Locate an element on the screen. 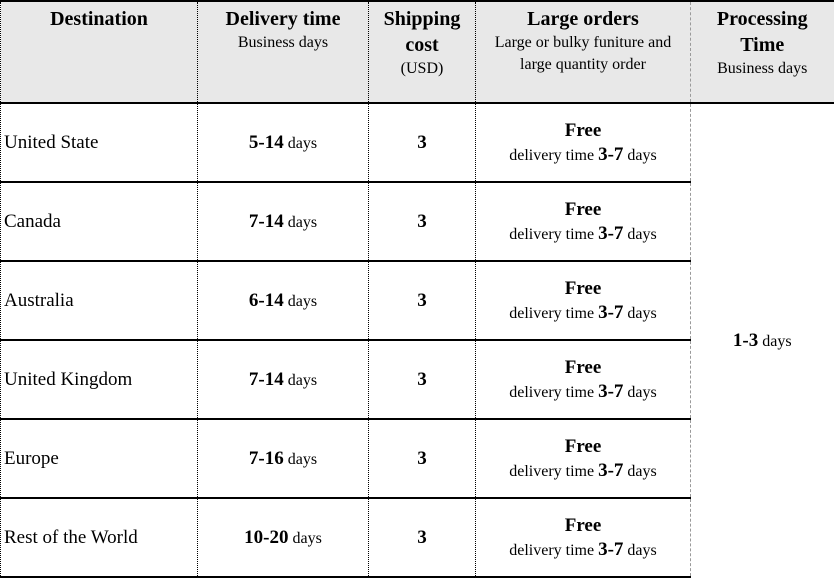 The width and height of the screenshot is (834, 578). delivery-range: 6-14 is located at coordinates (266, 300).